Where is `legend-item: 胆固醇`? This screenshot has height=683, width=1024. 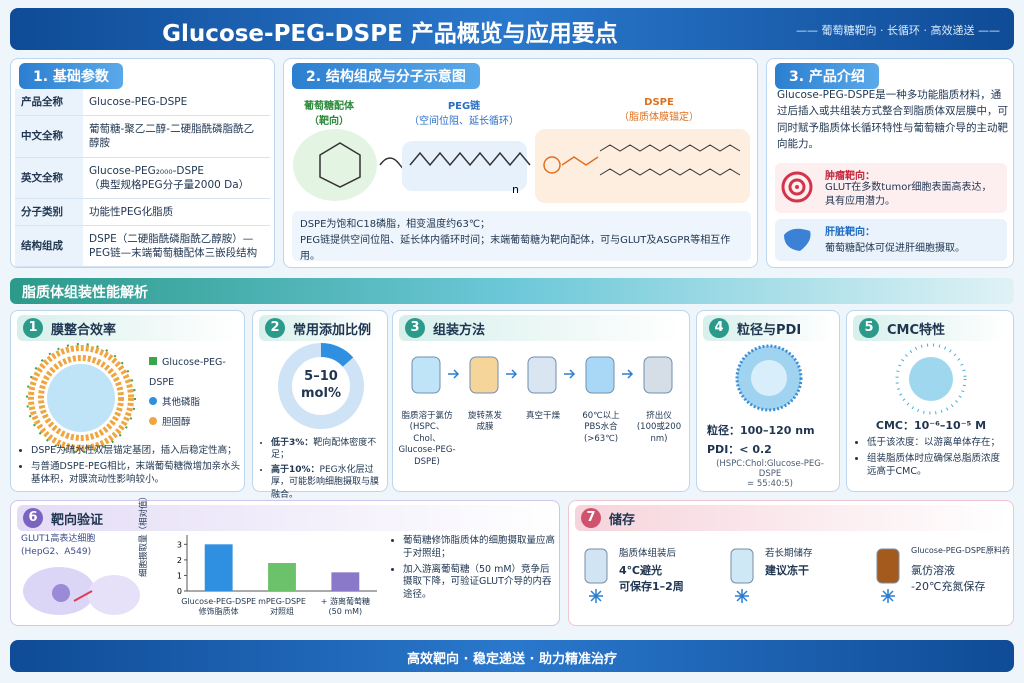
legend-item: 胆固醇 is located at coordinates (196, 423).